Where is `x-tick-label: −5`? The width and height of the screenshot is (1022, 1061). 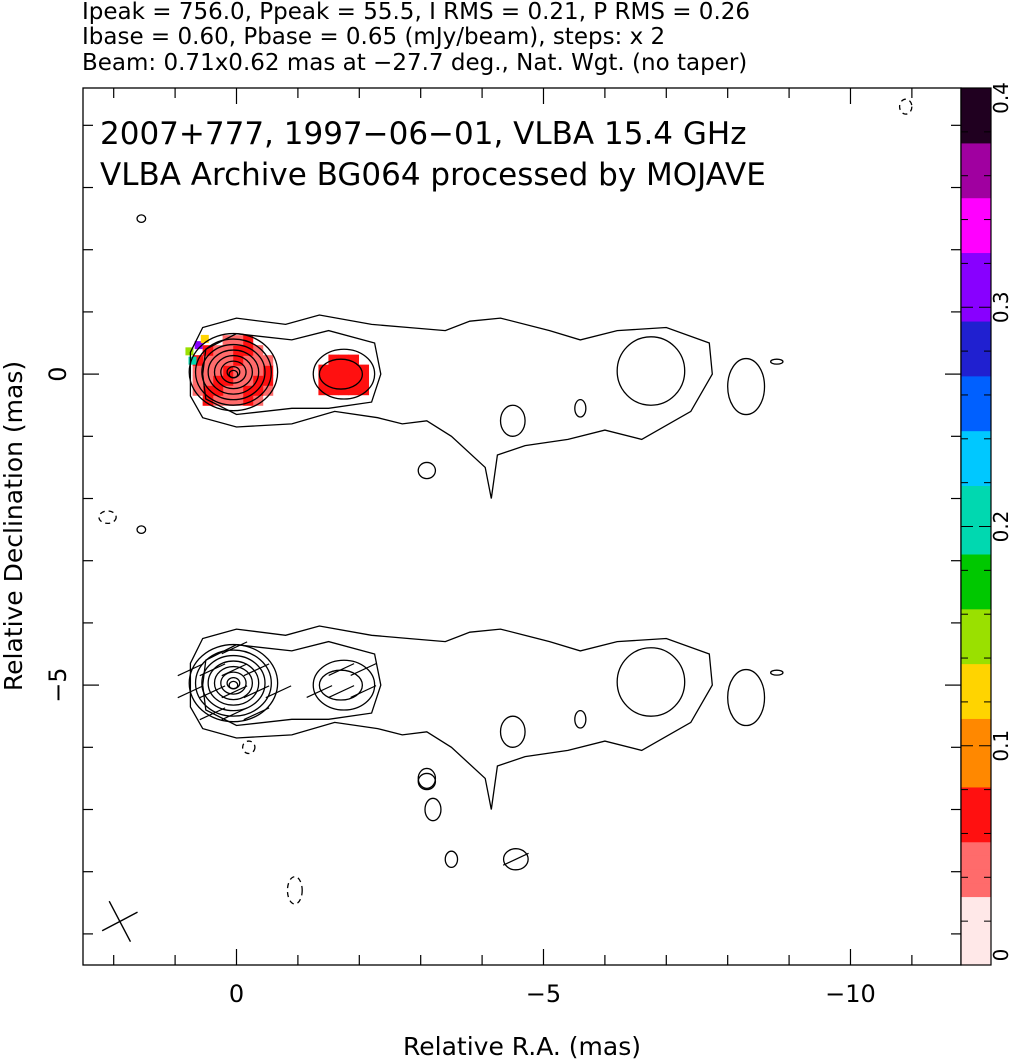 x-tick-label: −5 is located at coordinates (543, 994).